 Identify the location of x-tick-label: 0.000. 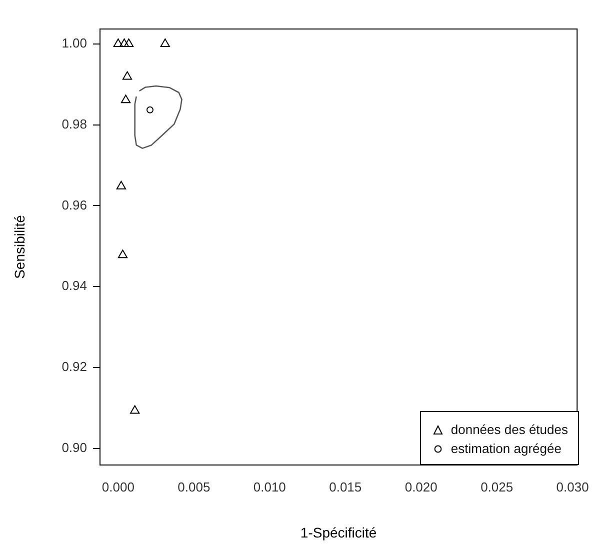
(118, 486).